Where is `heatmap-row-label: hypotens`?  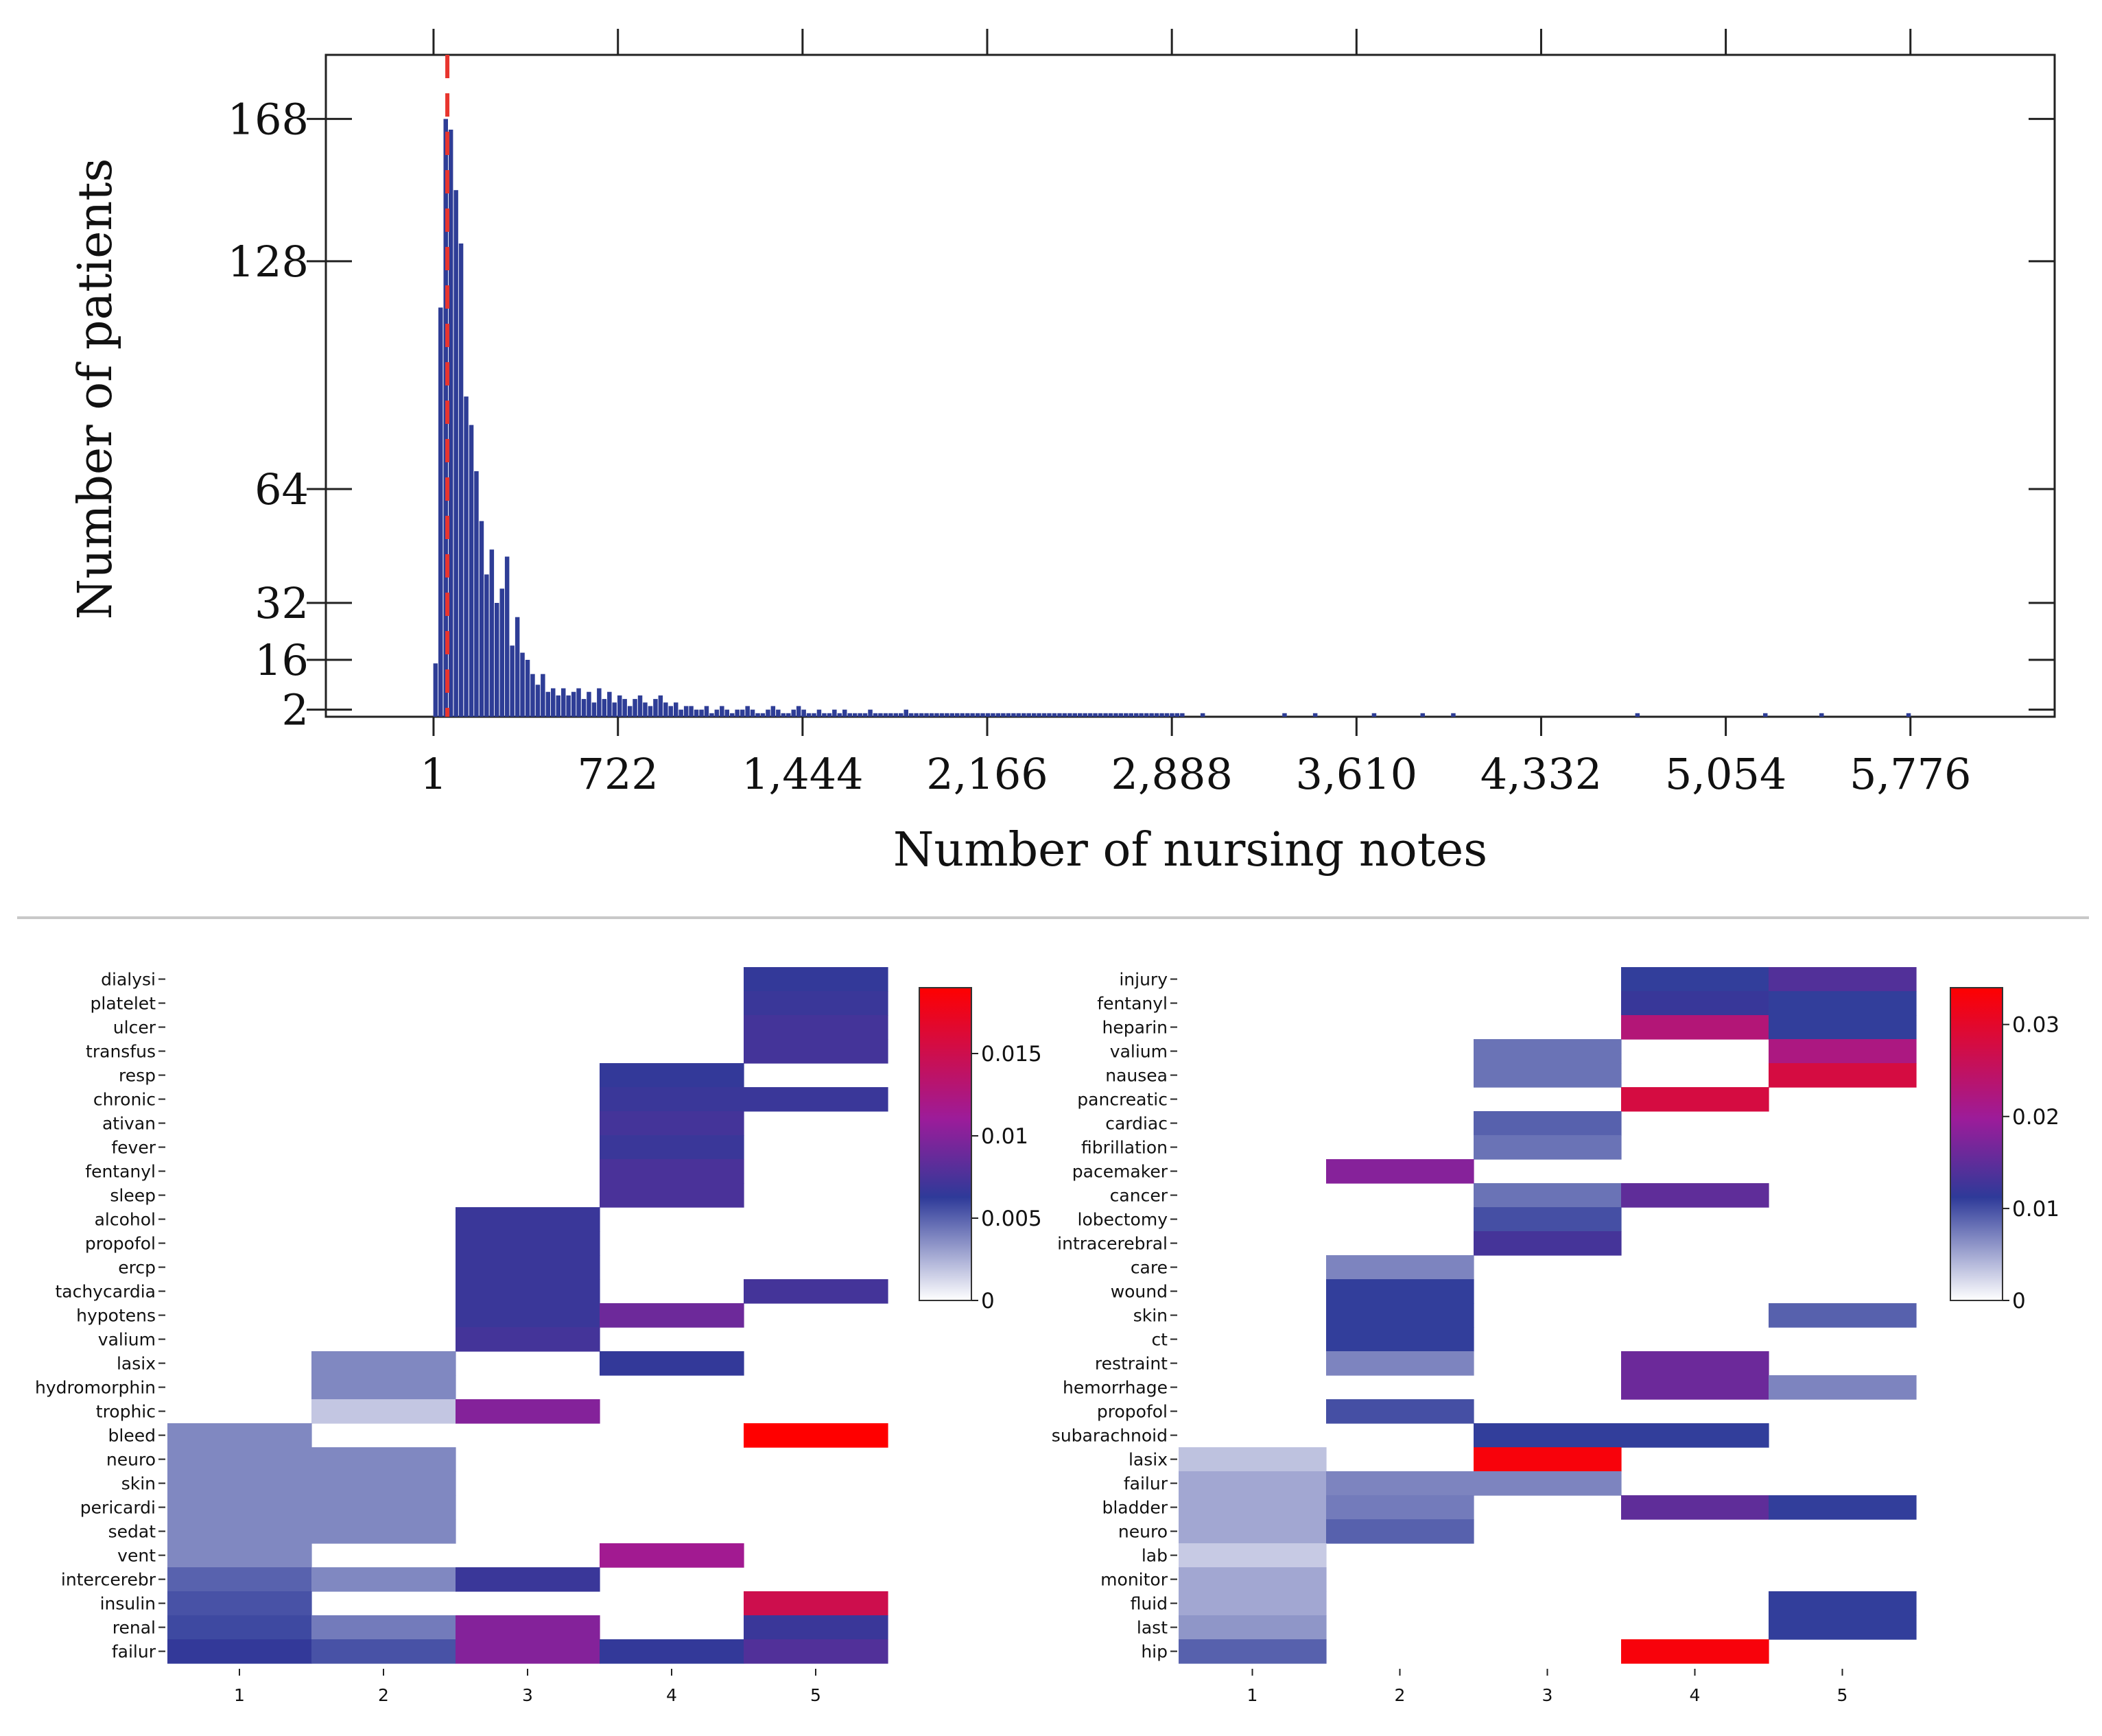 heatmap-row-label: hypotens is located at coordinates (116, 1316).